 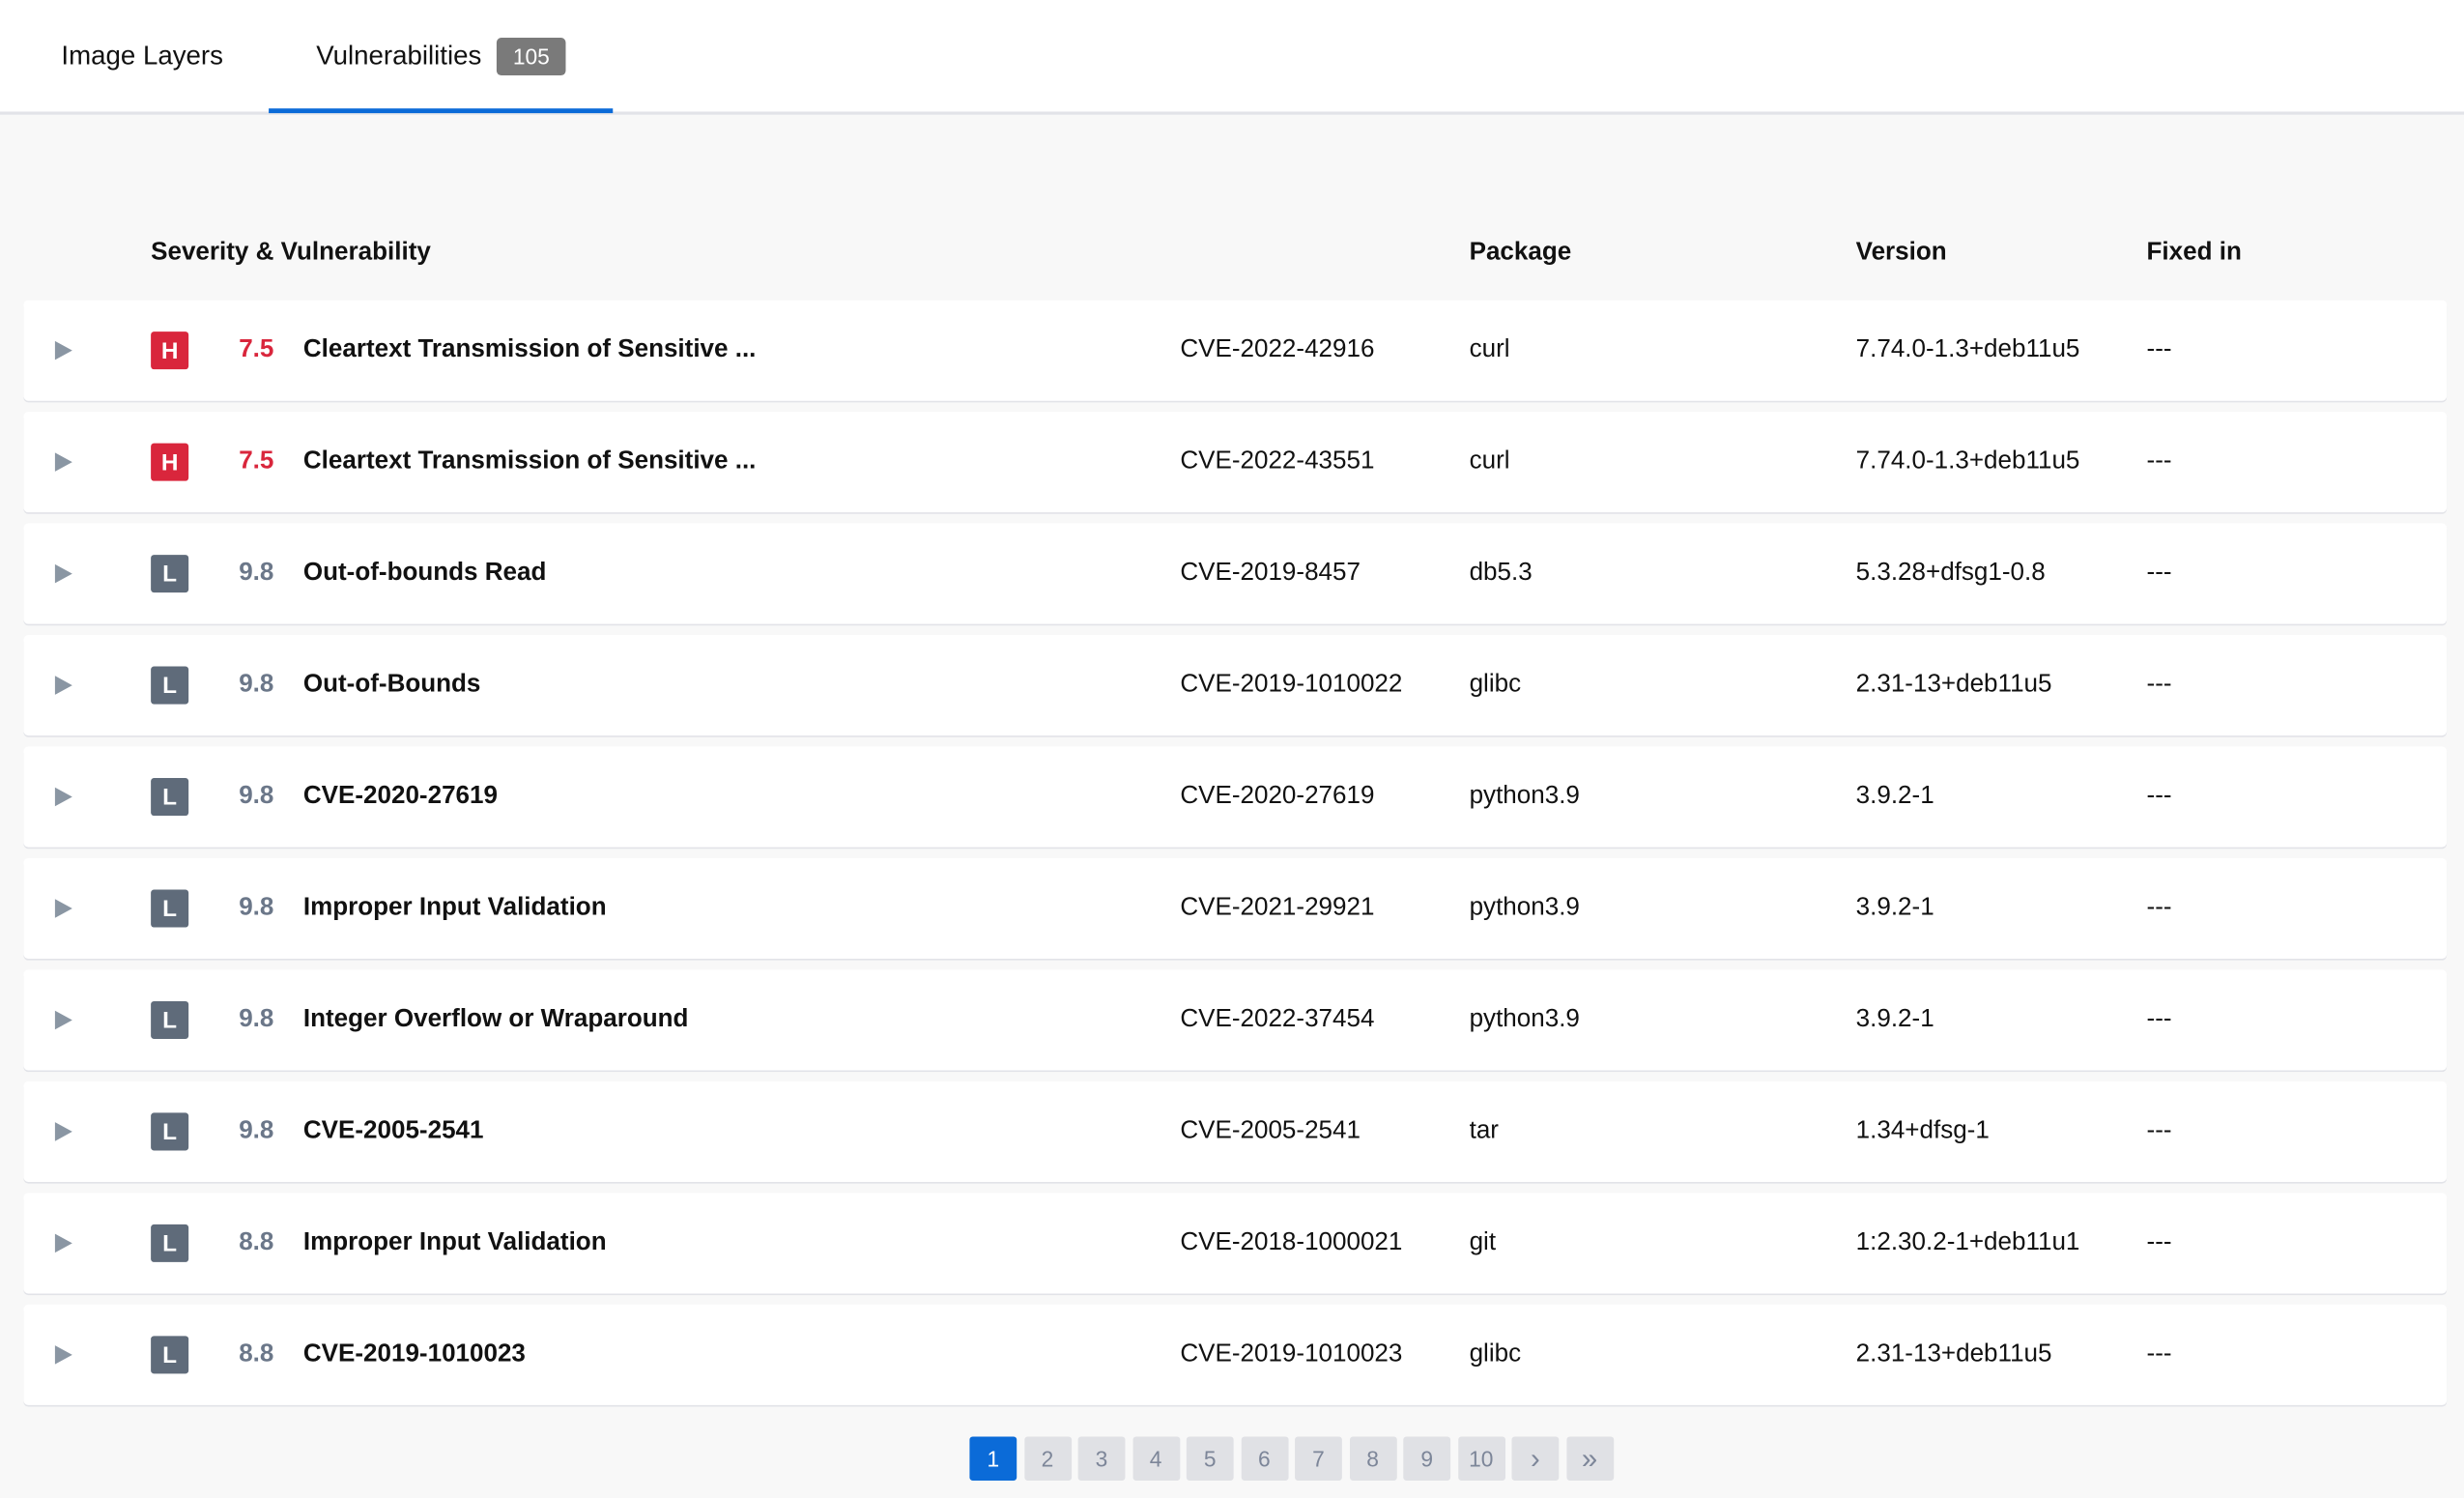 What do you see at coordinates (170, 462) in the screenshot?
I see `severity-badge: H` at bounding box center [170, 462].